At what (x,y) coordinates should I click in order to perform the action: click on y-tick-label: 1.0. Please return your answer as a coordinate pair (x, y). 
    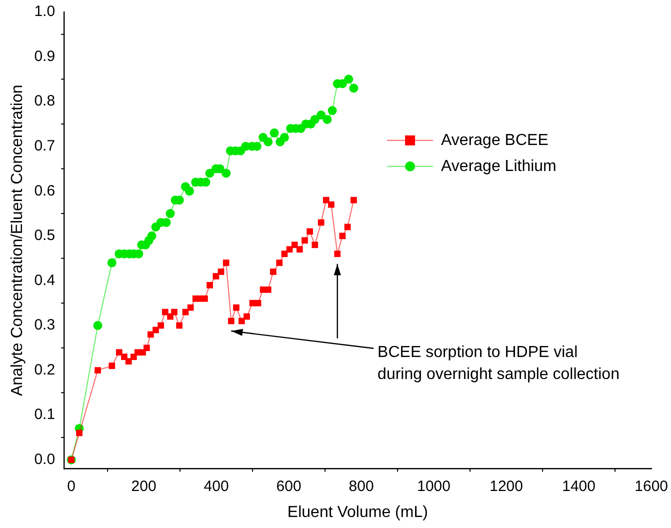
    Looking at the image, I should click on (45, 11).